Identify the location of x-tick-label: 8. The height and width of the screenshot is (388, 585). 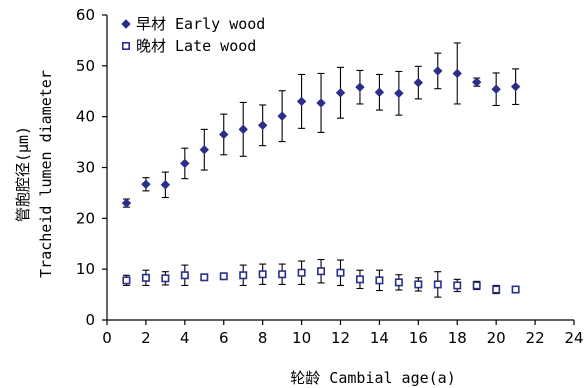
(263, 338).